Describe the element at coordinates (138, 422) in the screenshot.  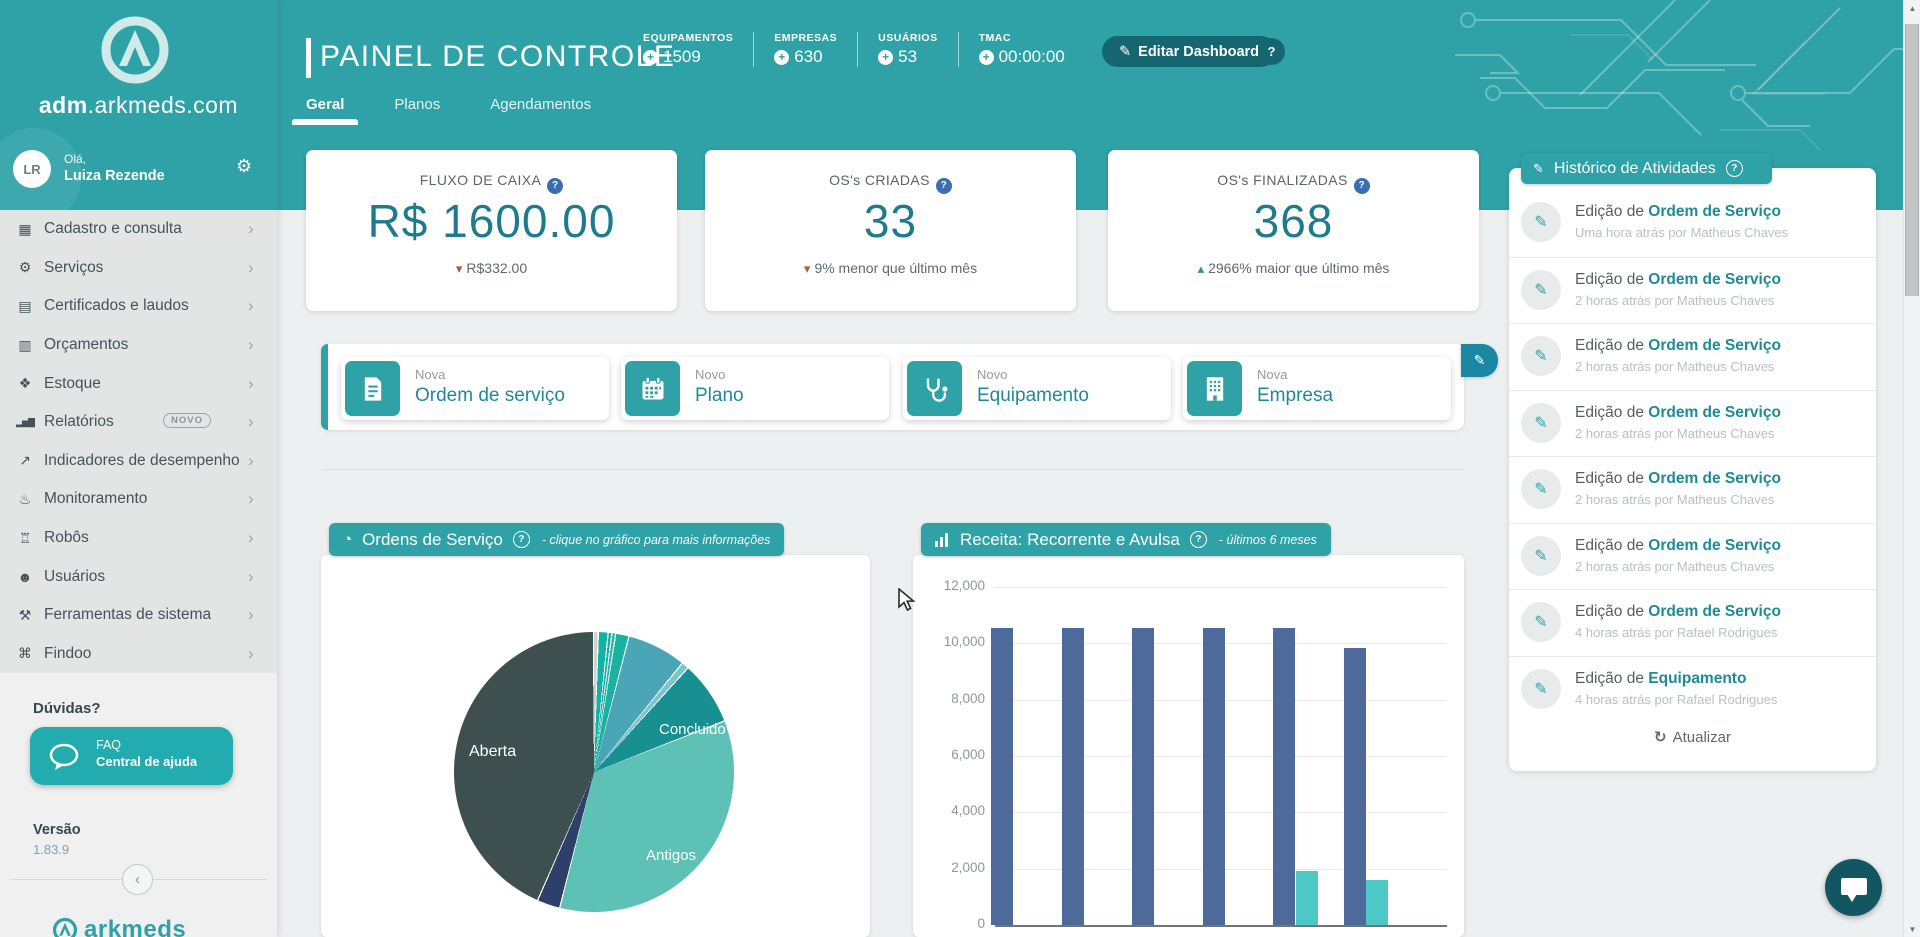
I see `sidebar-item-relatorios: ▂▅▇ Relatórios NOVO ›` at that location.